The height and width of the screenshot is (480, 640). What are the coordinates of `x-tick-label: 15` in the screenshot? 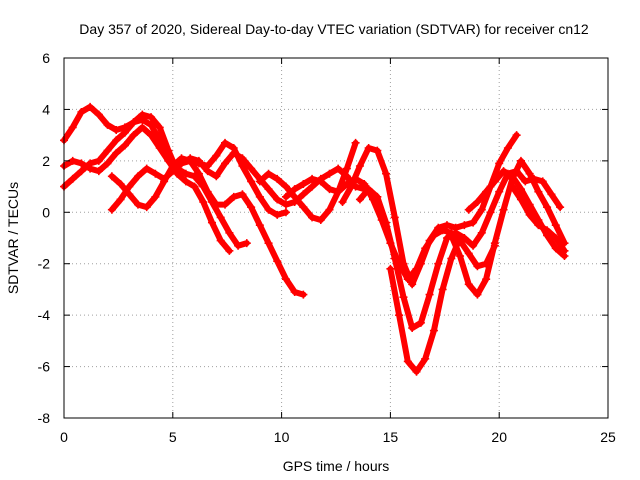 It's located at (391, 437).